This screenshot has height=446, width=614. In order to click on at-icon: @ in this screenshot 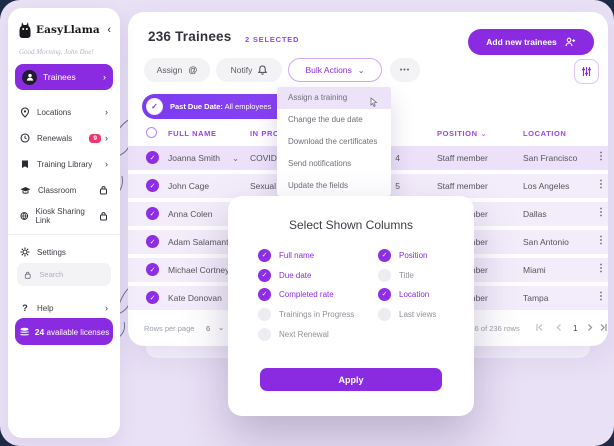, I will do `click(193, 70)`.